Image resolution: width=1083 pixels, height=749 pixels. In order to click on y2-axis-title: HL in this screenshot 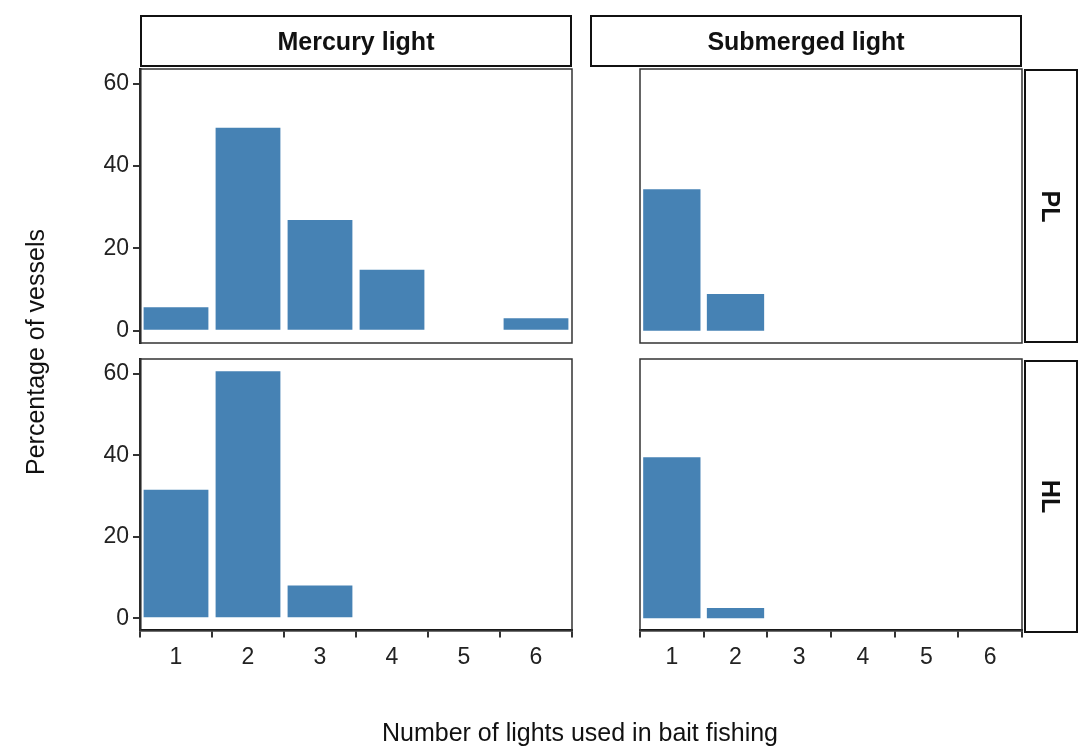, I will do `click(1051, 496)`.